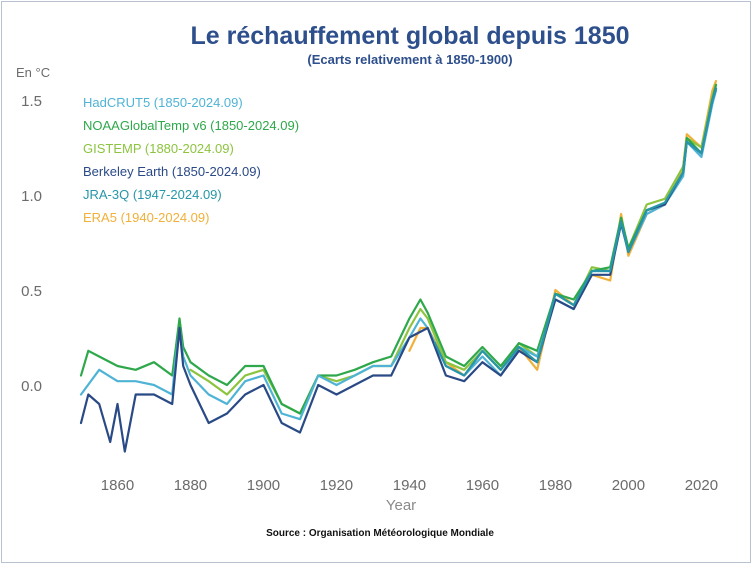 The image size is (754, 566). I want to click on legend-entry: JRA-3Q (1947-2024.09), so click(152, 194).